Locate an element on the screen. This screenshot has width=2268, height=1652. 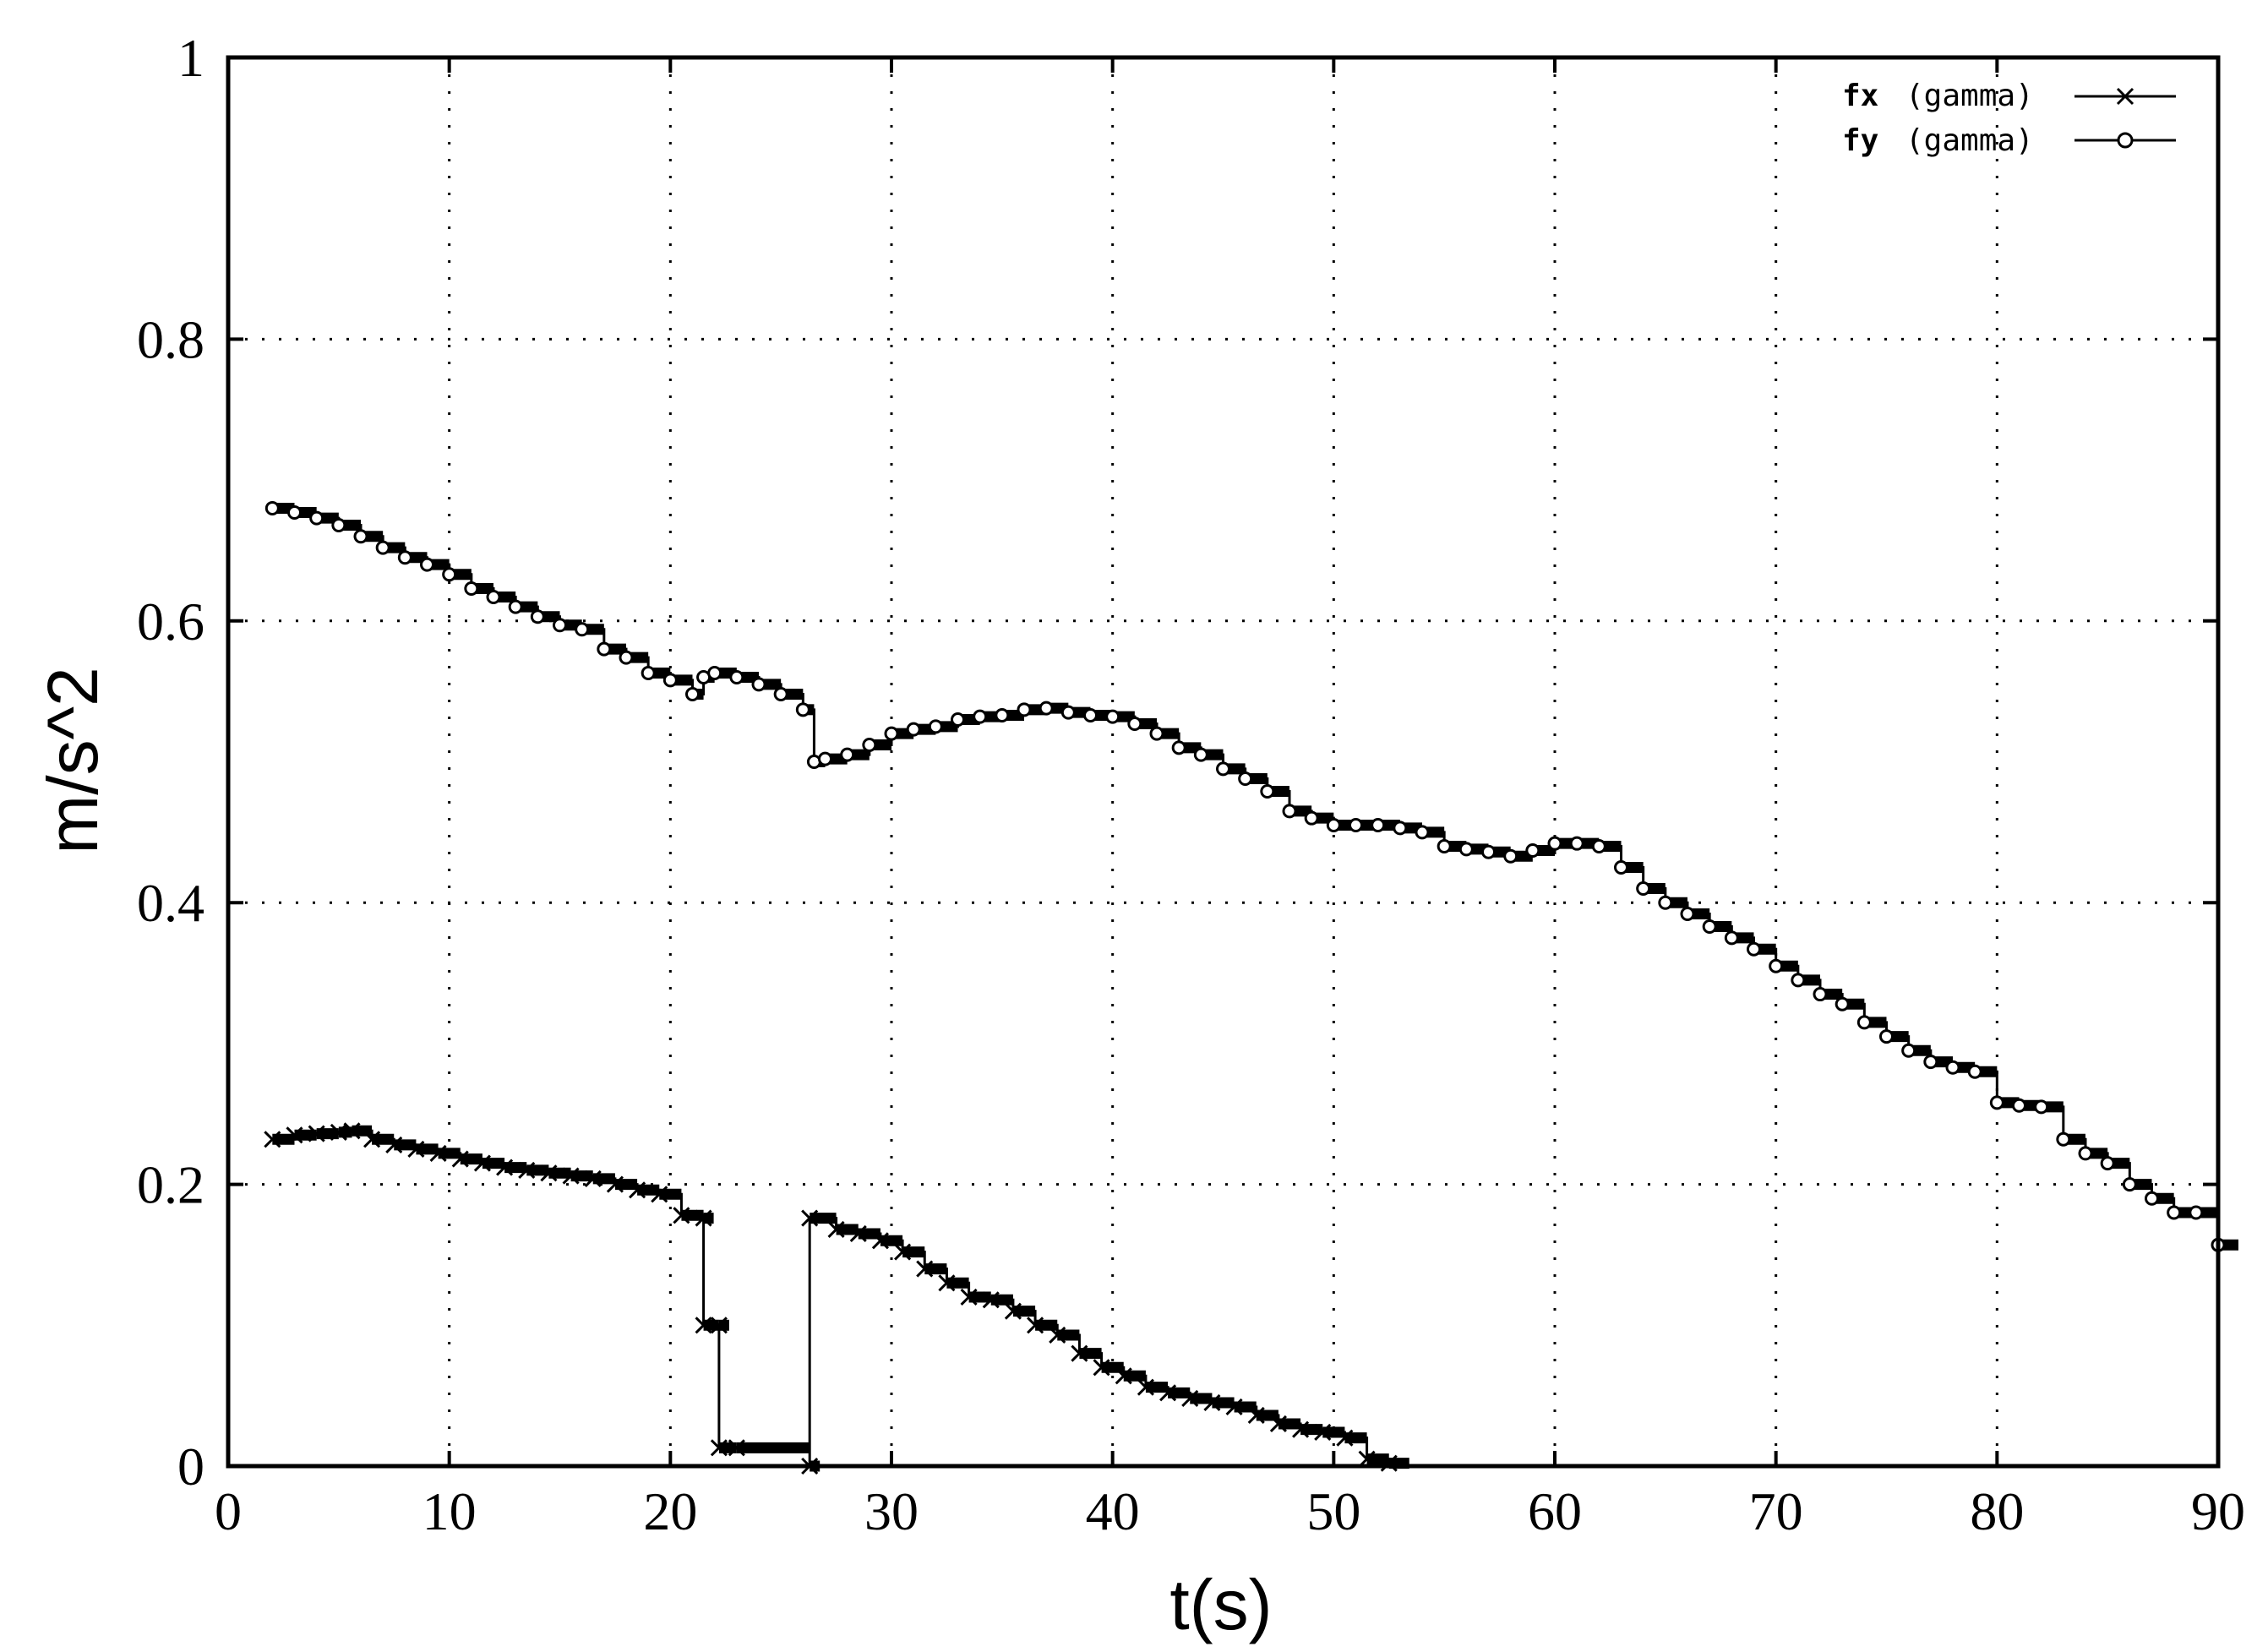
series-fx is located at coordinates (836, 1298).